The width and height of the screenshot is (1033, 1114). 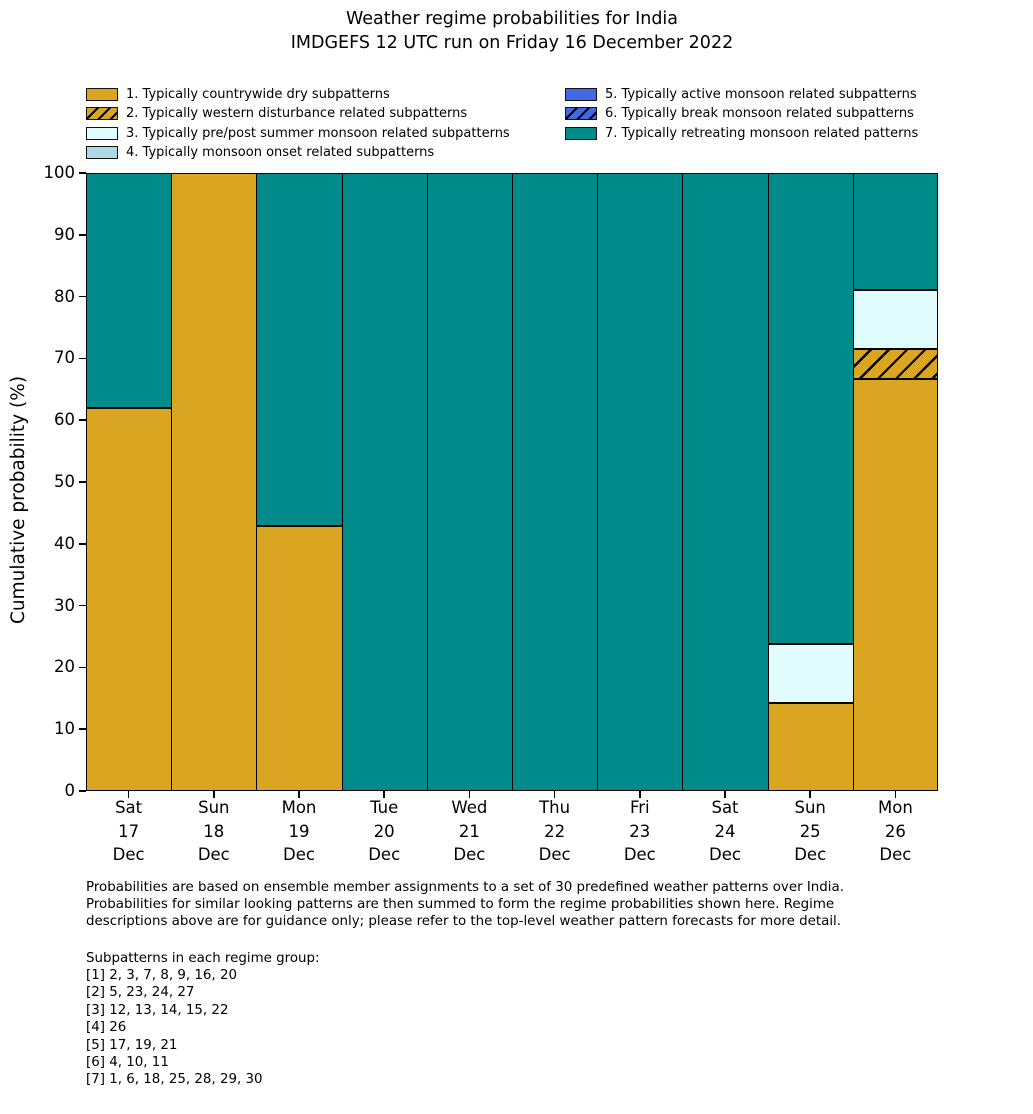 What do you see at coordinates (299, 831) in the screenshot?
I see `x-tick-label-Mon19Dec: Mon 19 Dec` at bounding box center [299, 831].